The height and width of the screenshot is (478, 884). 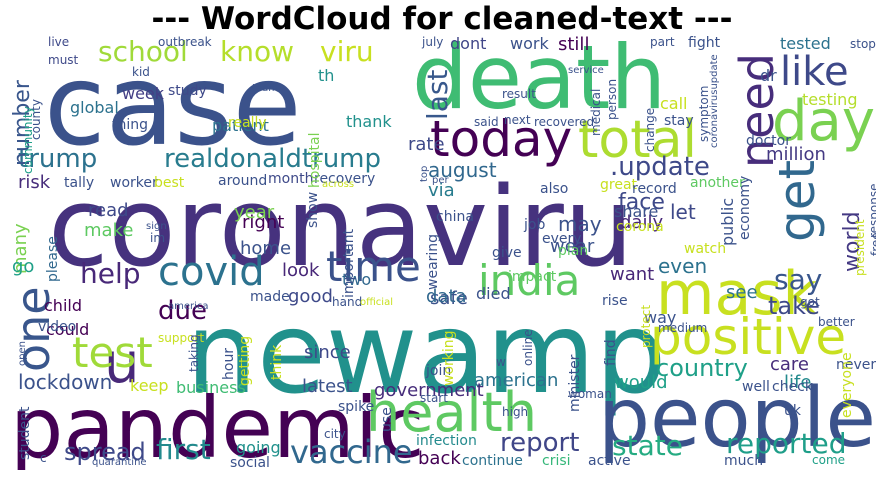 I want to click on word-active: active, so click(x=609, y=461).